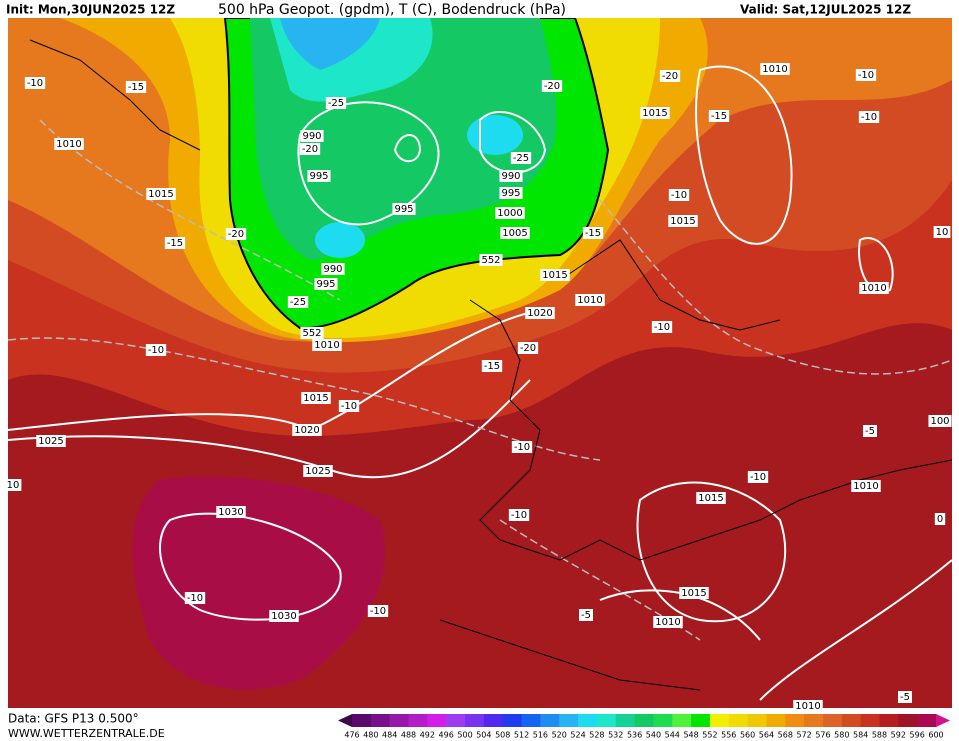 The width and height of the screenshot is (959, 741). I want to click on site-url: WWW.WETTERZENTRALE.DE, so click(86, 733).